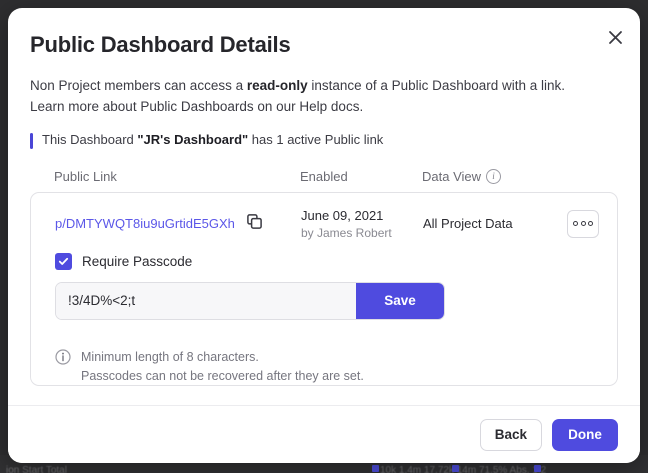  What do you see at coordinates (330, 261) in the screenshot?
I see `require-passcode-row: Require Passcode` at bounding box center [330, 261].